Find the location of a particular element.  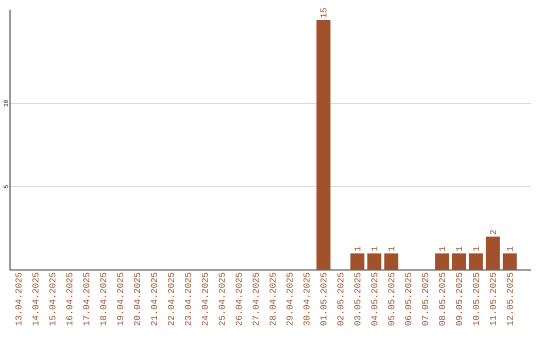

x-tick-label: 10.05.2025 is located at coordinates (475, 299).